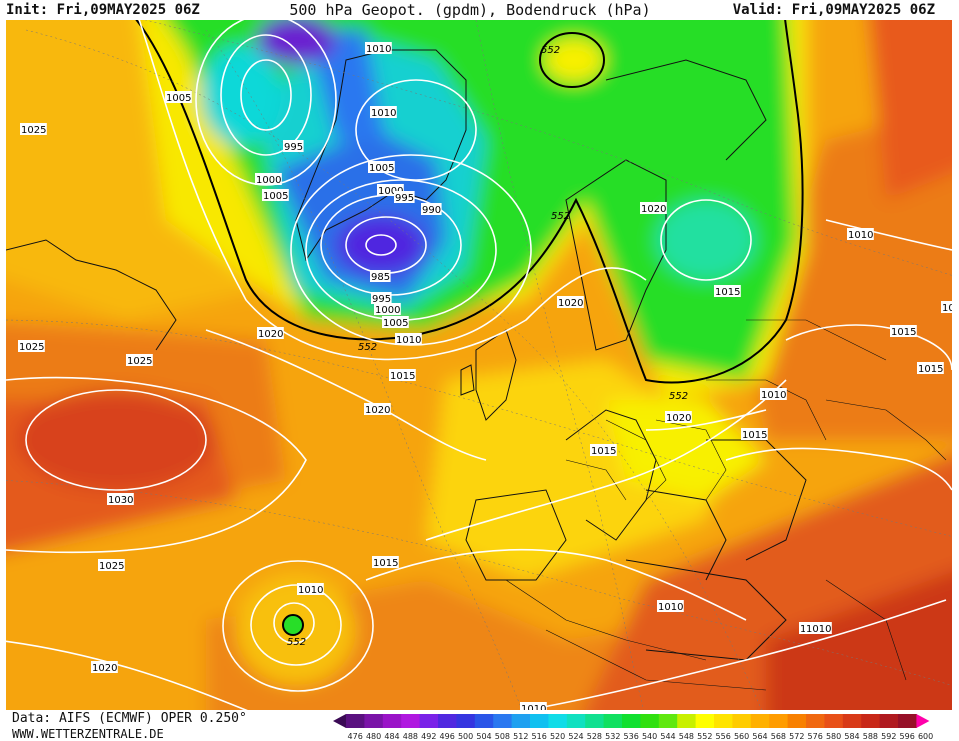  Describe the element at coordinates (759, 736) in the screenshot. I see `colorbar-tick-label: 564` at that location.